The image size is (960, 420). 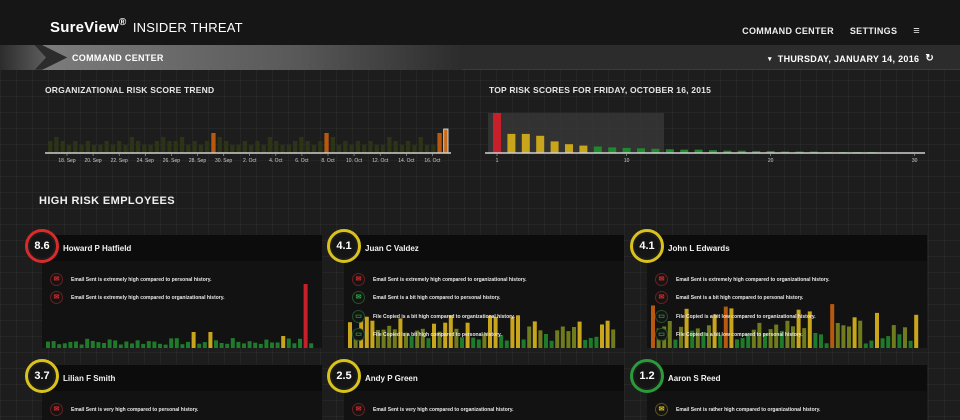 What do you see at coordinates (848, 58) in the screenshot?
I see `current-date: THURSDAY, JANUARY 14, 2016` at bounding box center [848, 58].